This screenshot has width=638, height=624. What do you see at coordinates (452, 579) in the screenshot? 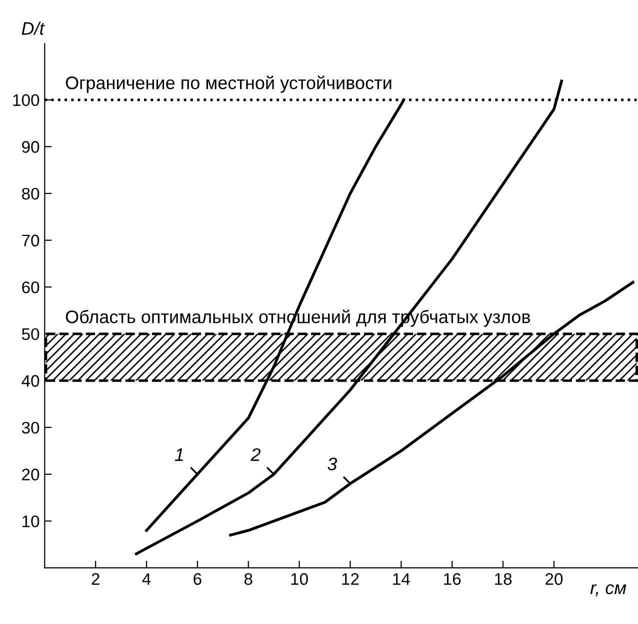
I see `x-tick-label: 16` at bounding box center [452, 579].